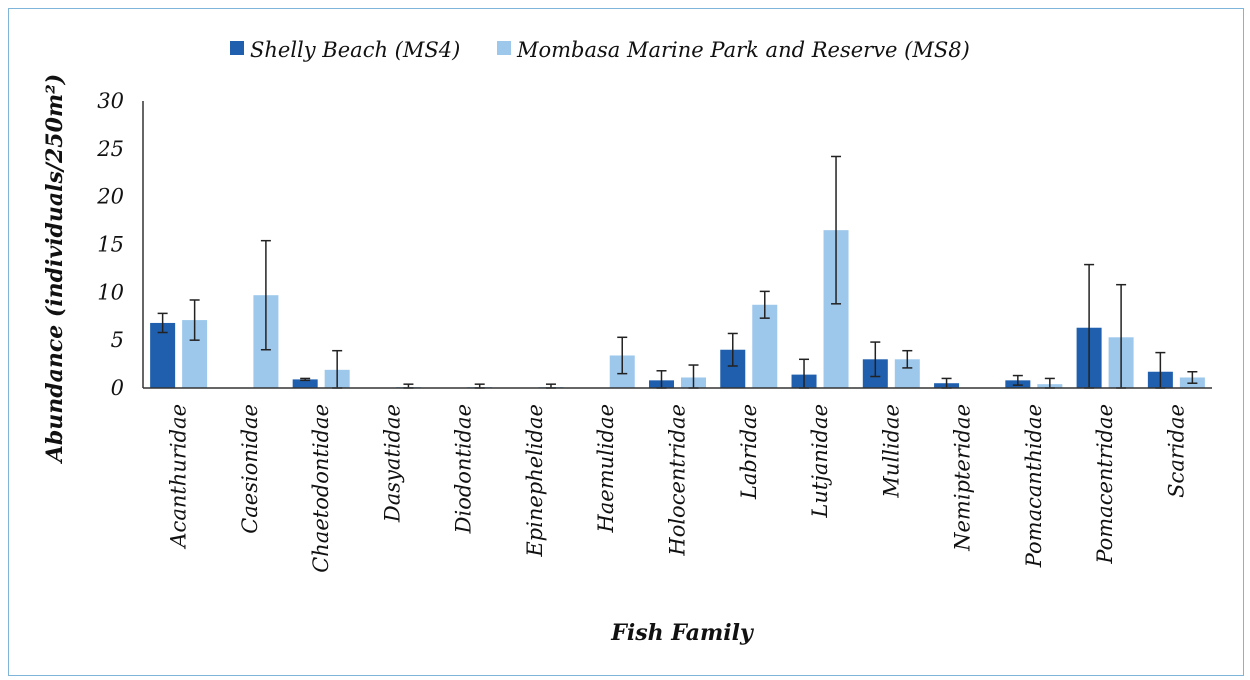  Describe the element at coordinates (392, 463) in the screenshot. I see `x-category-label: Dasyatidae` at that location.